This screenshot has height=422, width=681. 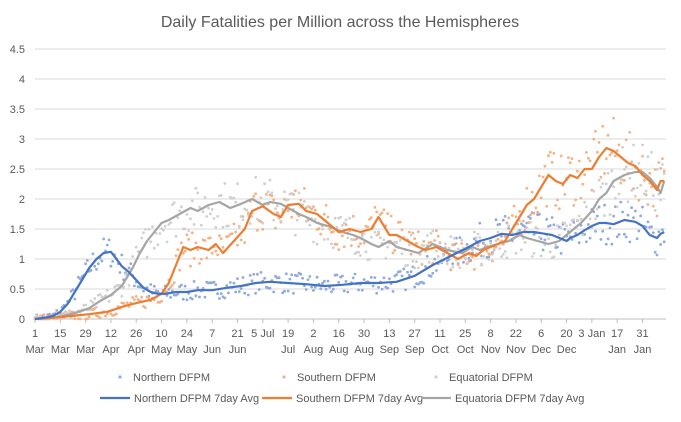 What do you see at coordinates (22, 80) in the screenshot?
I see `y-tick-label: 4` at bounding box center [22, 80].